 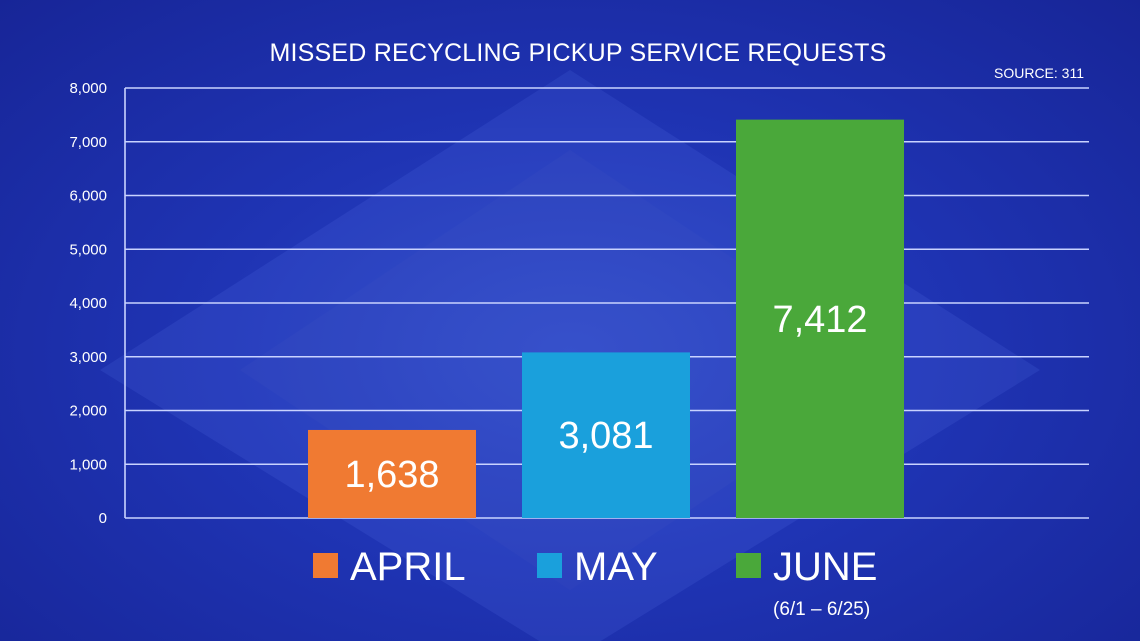 I want to click on bar-value-label: 7,412, so click(x=819, y=320).